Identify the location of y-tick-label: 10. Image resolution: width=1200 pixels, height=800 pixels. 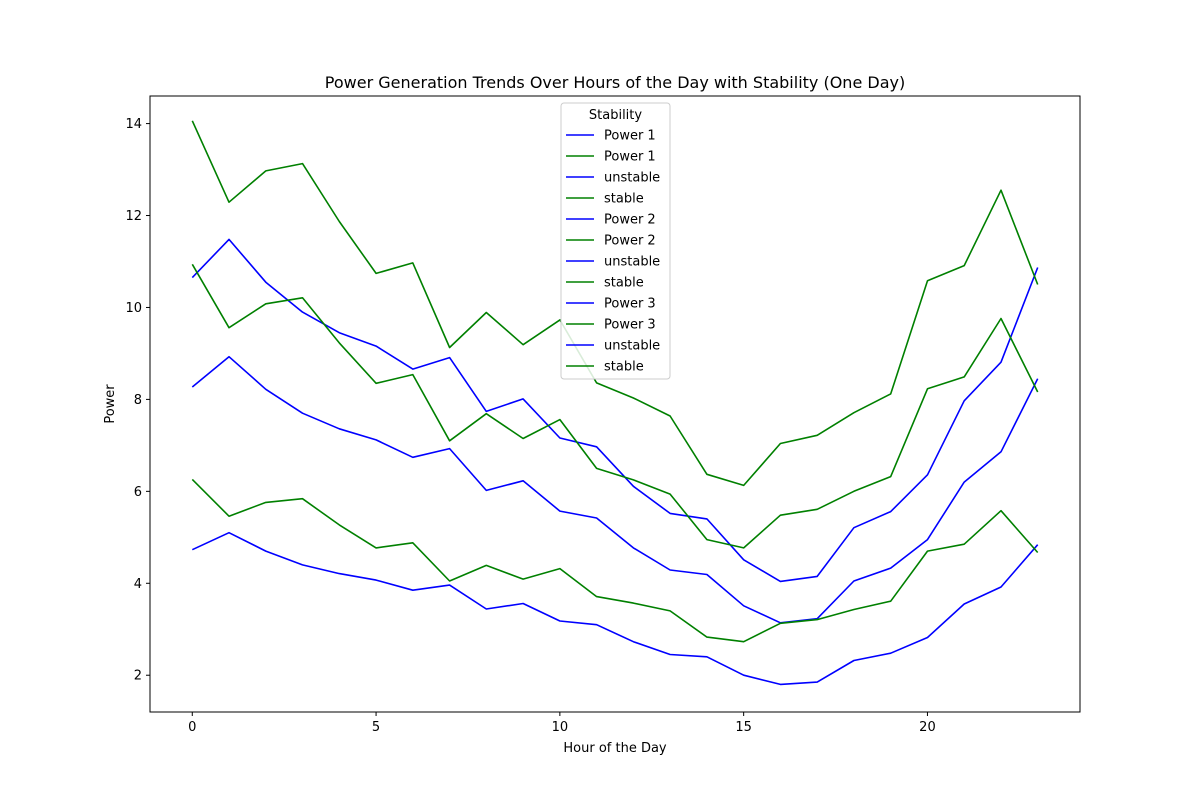
(133, 308).